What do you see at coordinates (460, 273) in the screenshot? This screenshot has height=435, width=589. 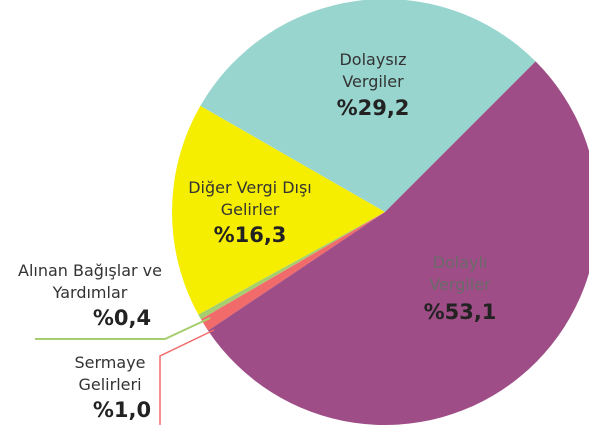 I see `slice-label: Dolaylı Vergiler` at bounding box center [460, 273].